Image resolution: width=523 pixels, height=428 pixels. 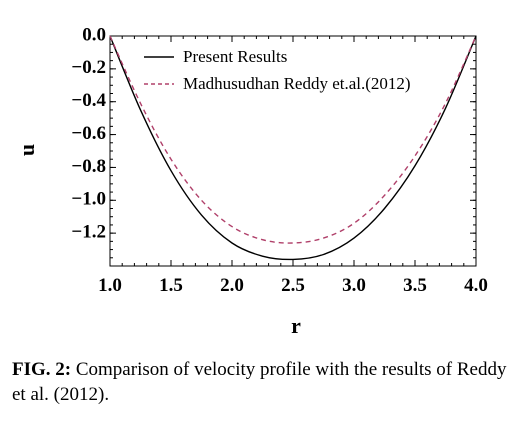 What do you see at coordinates (171, 285) in the screenshot?
I see `x-tick-label: 1.5` at bounding box center [171, 285].